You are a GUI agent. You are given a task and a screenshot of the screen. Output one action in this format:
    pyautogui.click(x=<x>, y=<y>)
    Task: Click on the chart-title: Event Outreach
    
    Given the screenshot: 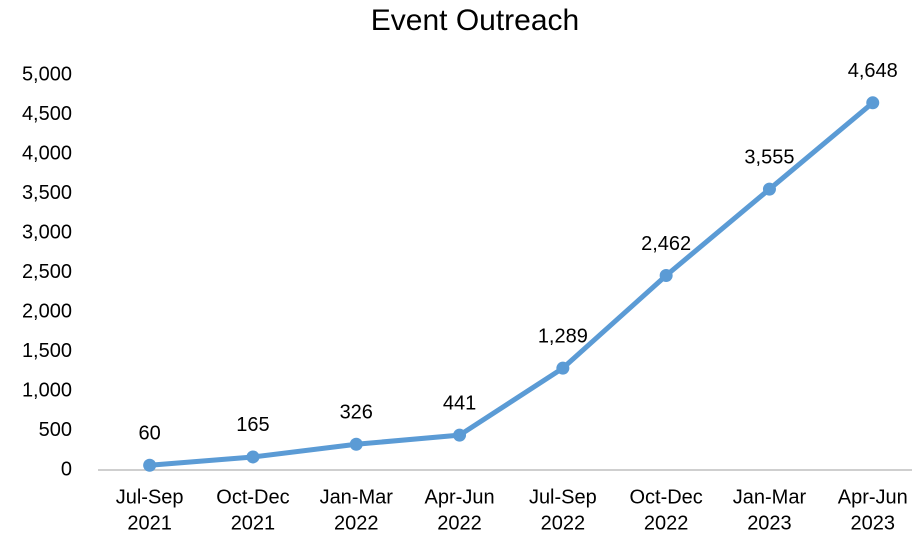 What is the action you would take?
    pyautogui.click(x=475, y=20)
    